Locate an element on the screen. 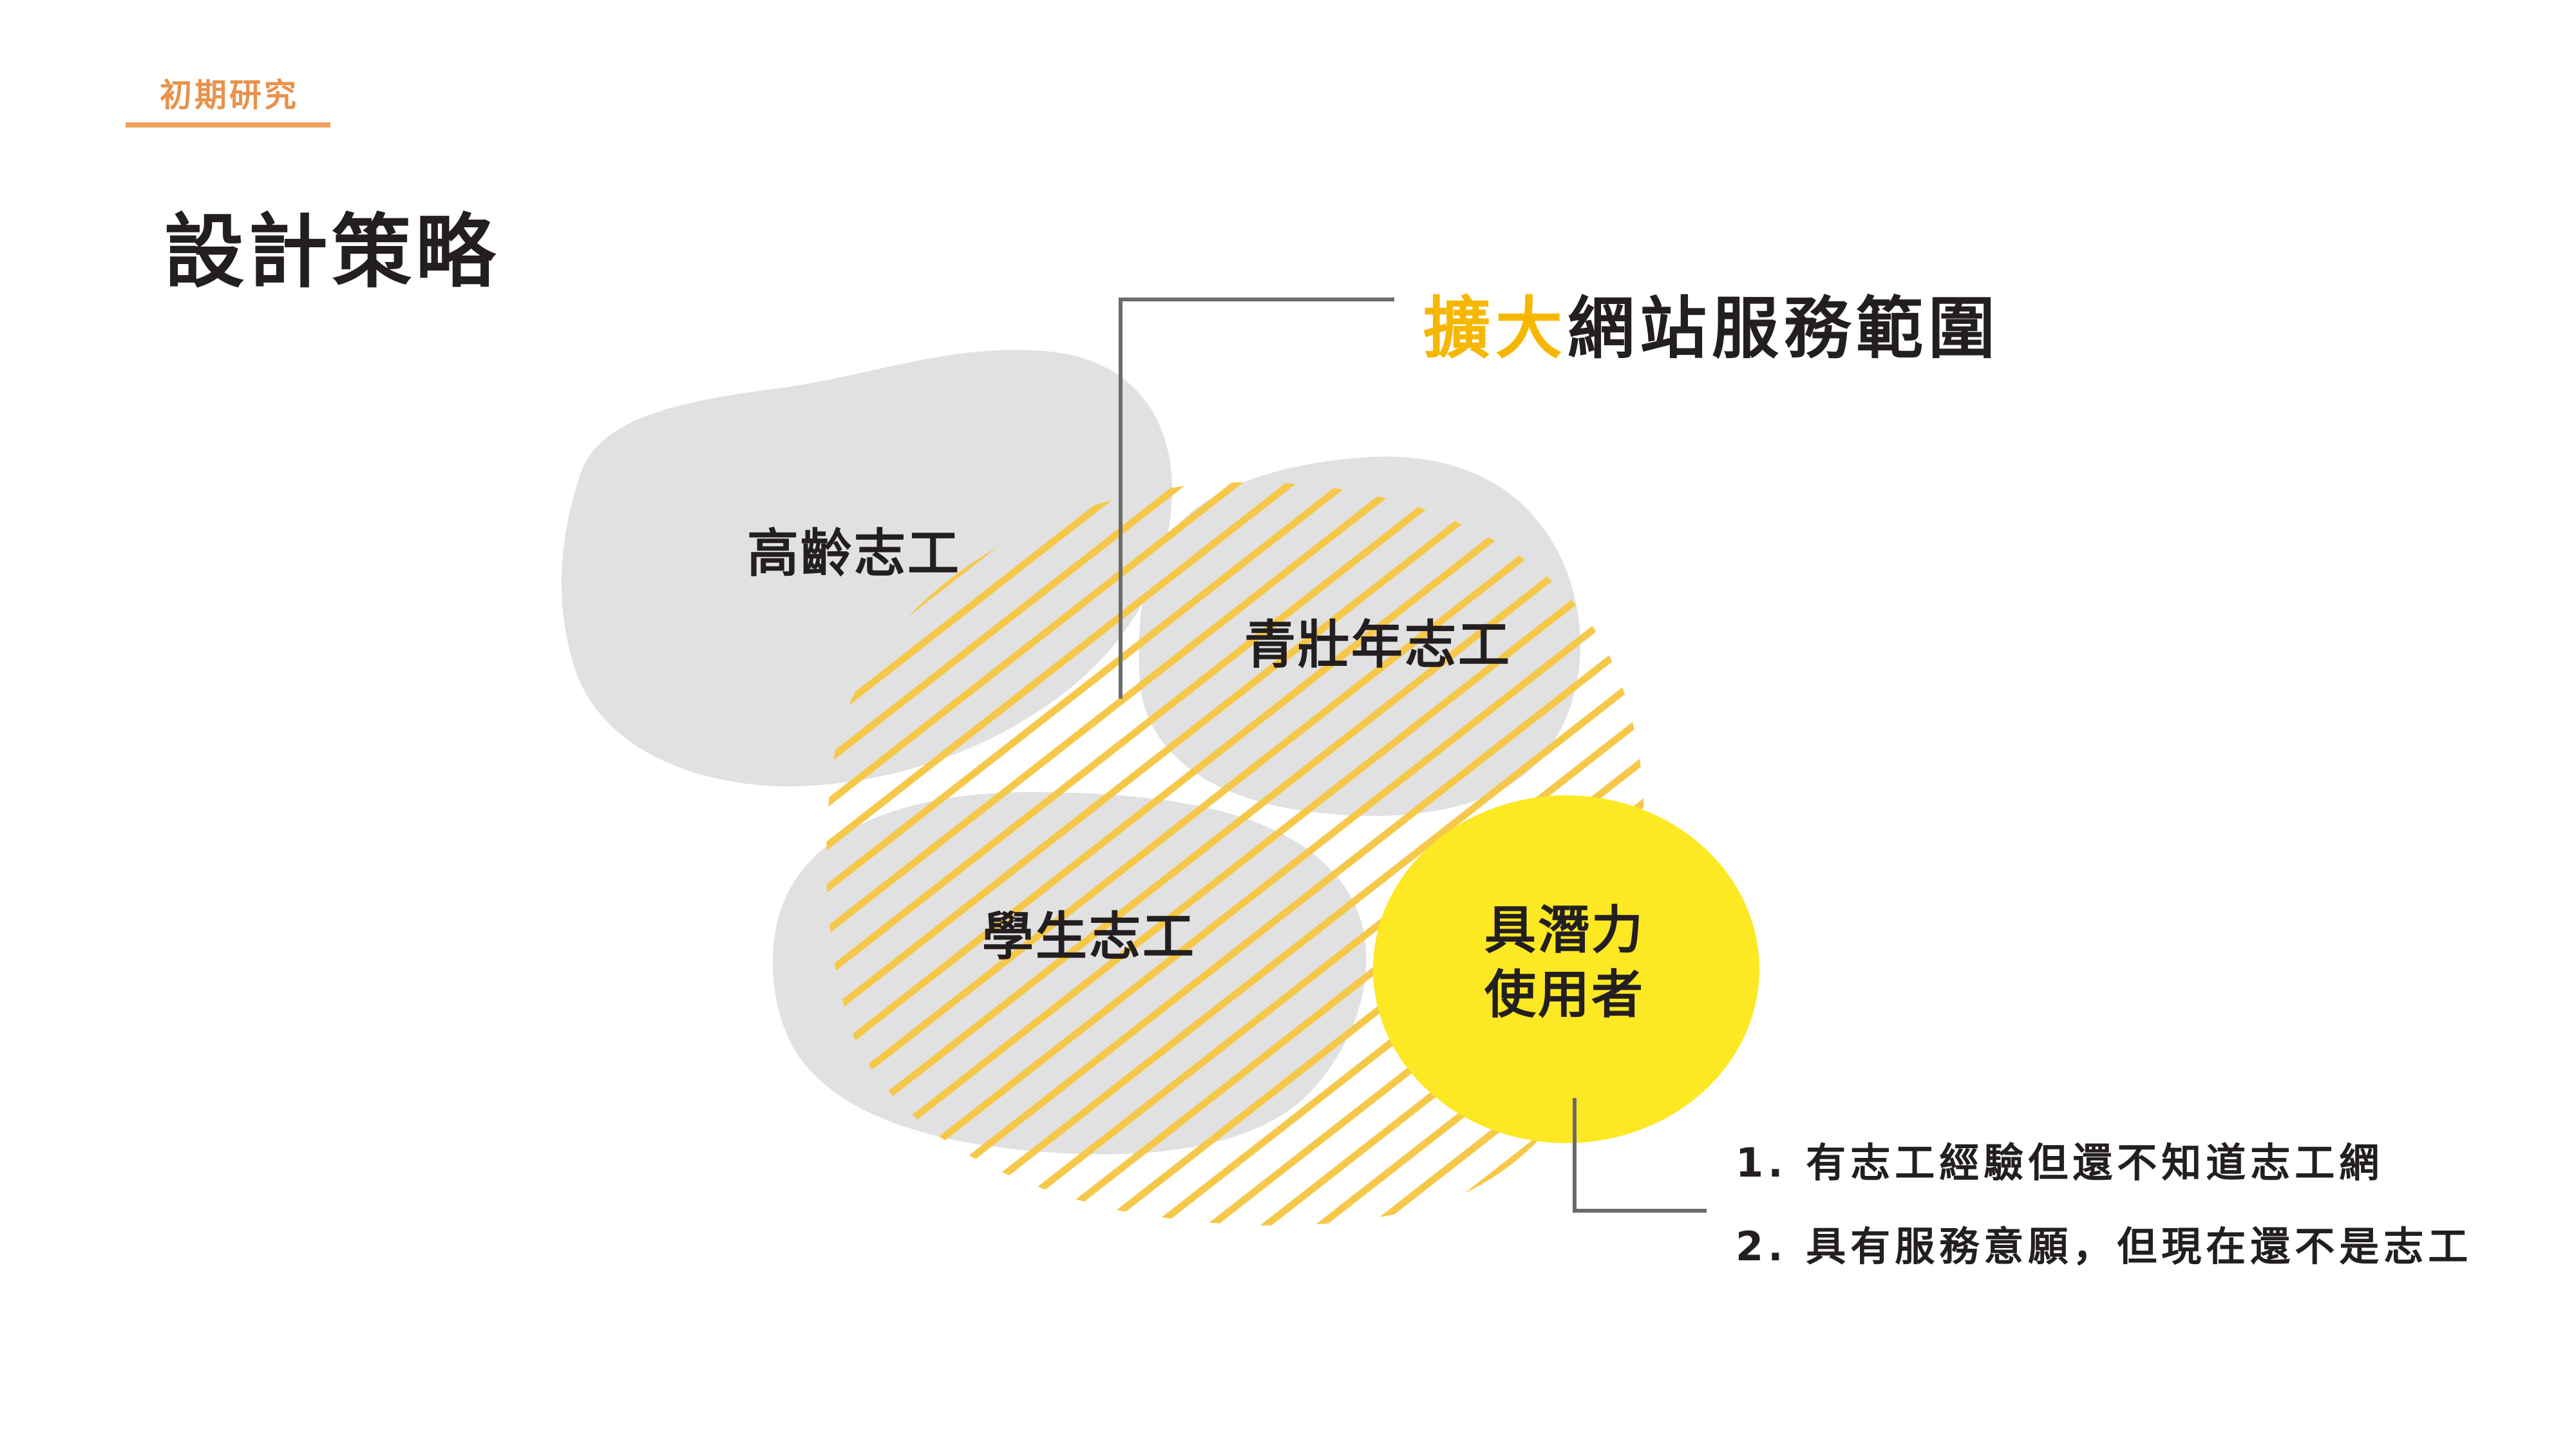 The width and height of the screenshot is (2576, 1449). label-senior-volunteer: 高齡志工 is located at coordinates (854, 554).